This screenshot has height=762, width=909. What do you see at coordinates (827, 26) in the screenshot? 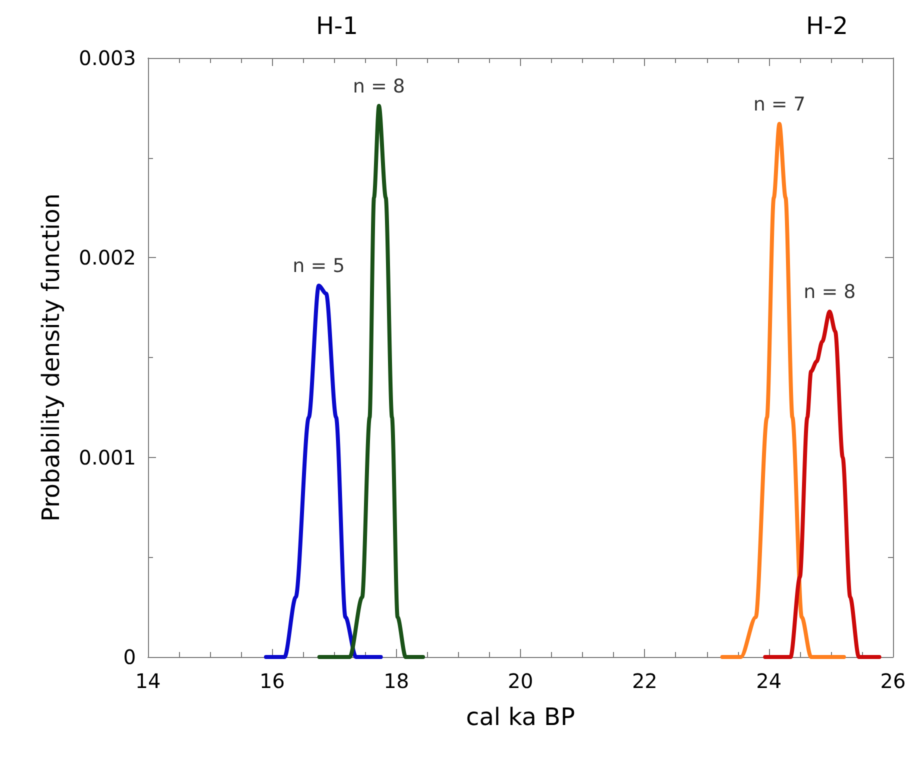
I see `text: H-2` at bounding box center [827, 26].